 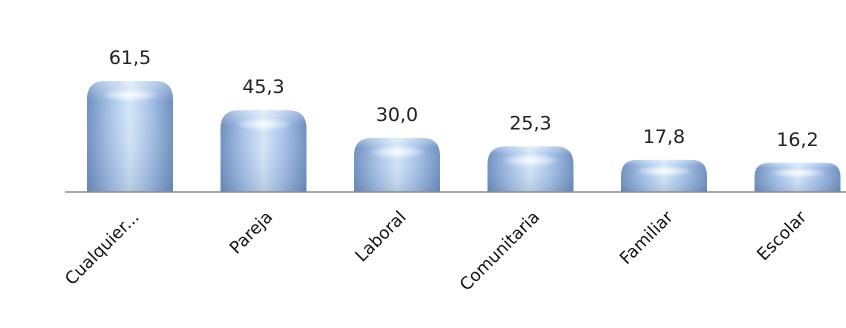 What do you see at coordinates (530, 169) in the screenshot?
I see `bar-shade-comunitaria` at bounding box center [530, 169].